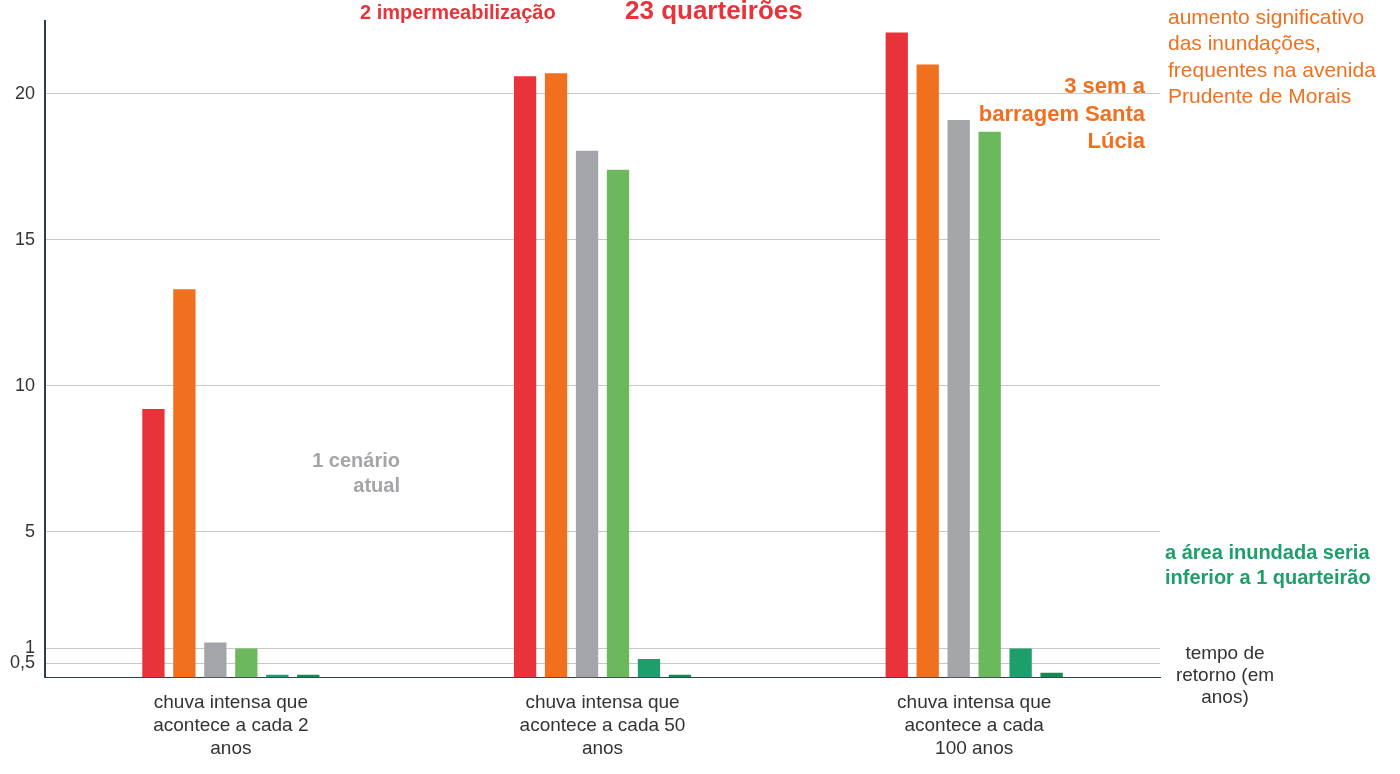 The image size is (1400, 774). I want to click on text: a área inundada seria inferior a 1 quarteirão, so click(1268, 565).